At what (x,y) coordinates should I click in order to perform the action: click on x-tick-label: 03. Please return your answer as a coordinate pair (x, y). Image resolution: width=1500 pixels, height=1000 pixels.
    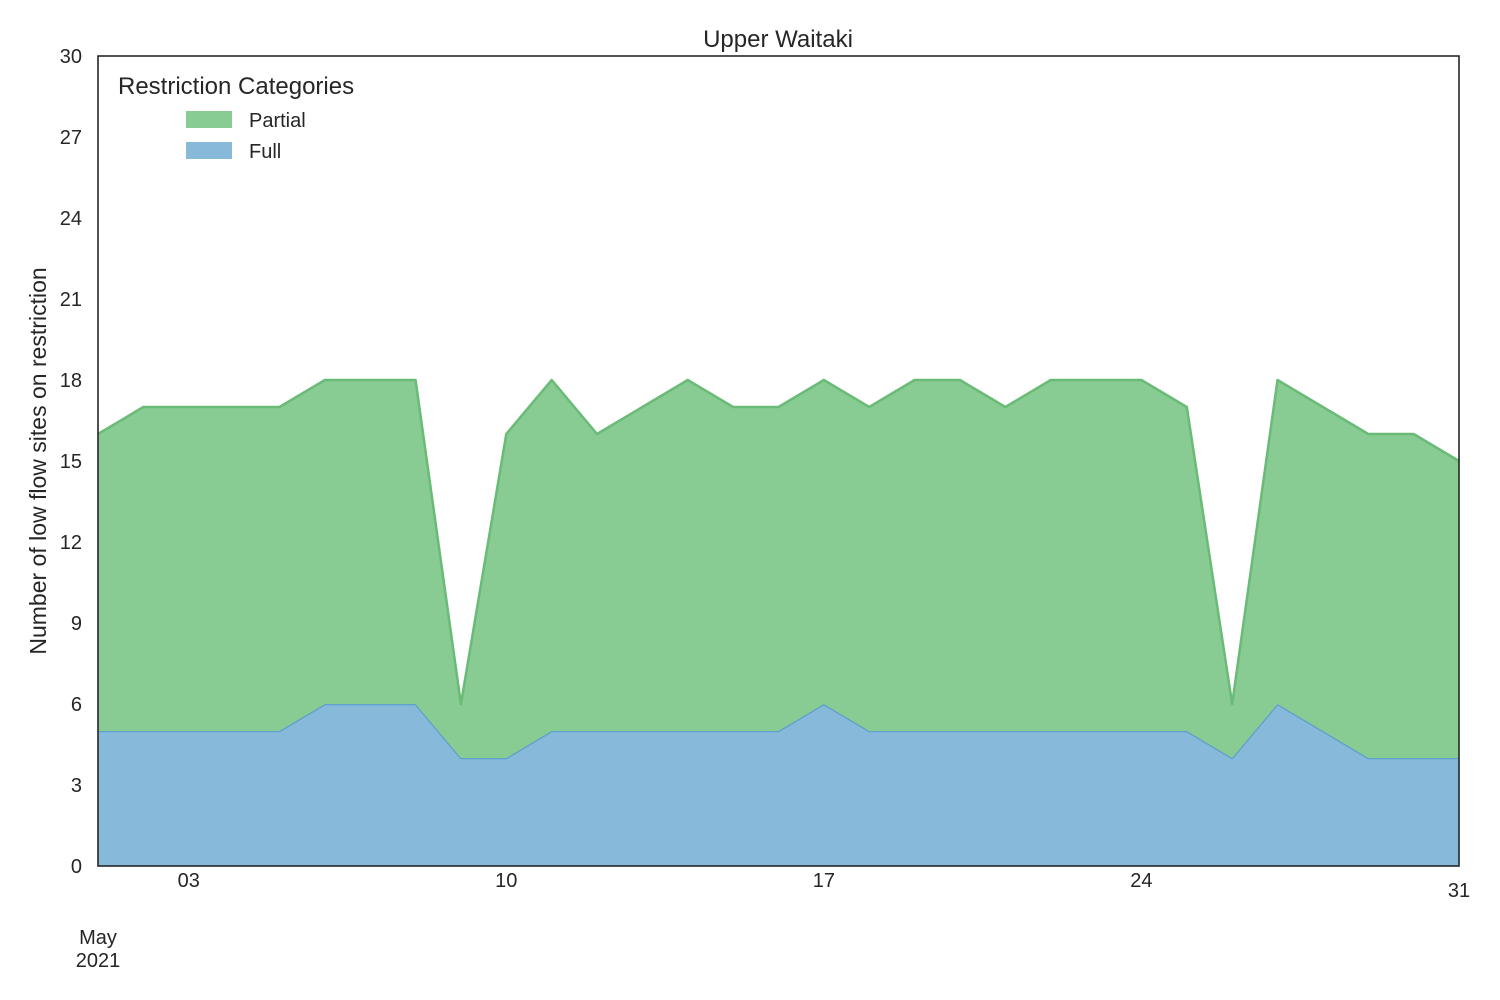
    Looking at the image, I should click on (189, 881).